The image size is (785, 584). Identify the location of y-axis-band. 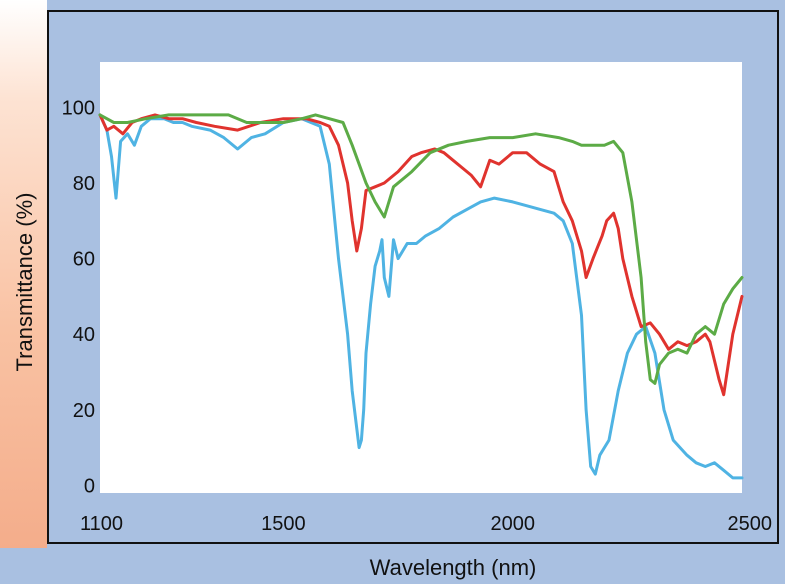
(23, 274).